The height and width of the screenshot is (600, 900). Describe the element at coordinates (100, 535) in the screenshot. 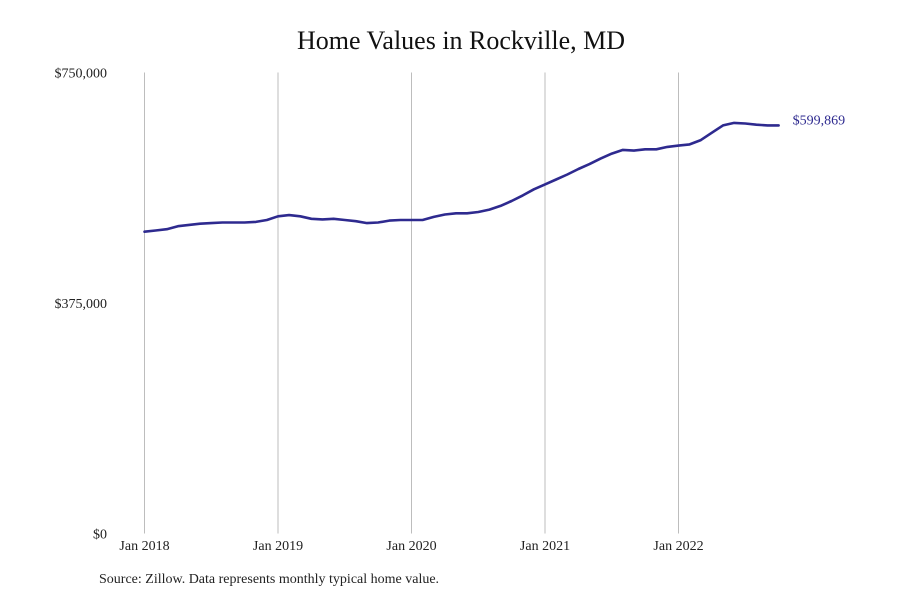

I see `y-tick-label: $0` at that location.